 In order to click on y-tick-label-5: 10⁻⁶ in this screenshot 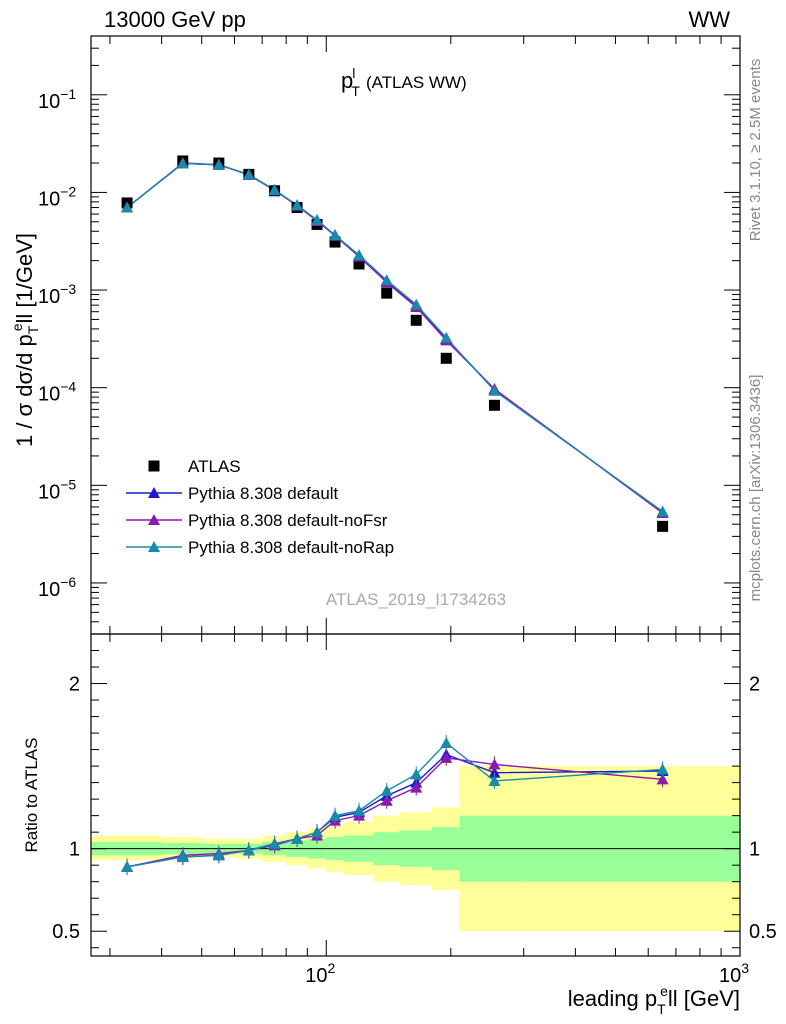, I will do `click(57, 587)`.